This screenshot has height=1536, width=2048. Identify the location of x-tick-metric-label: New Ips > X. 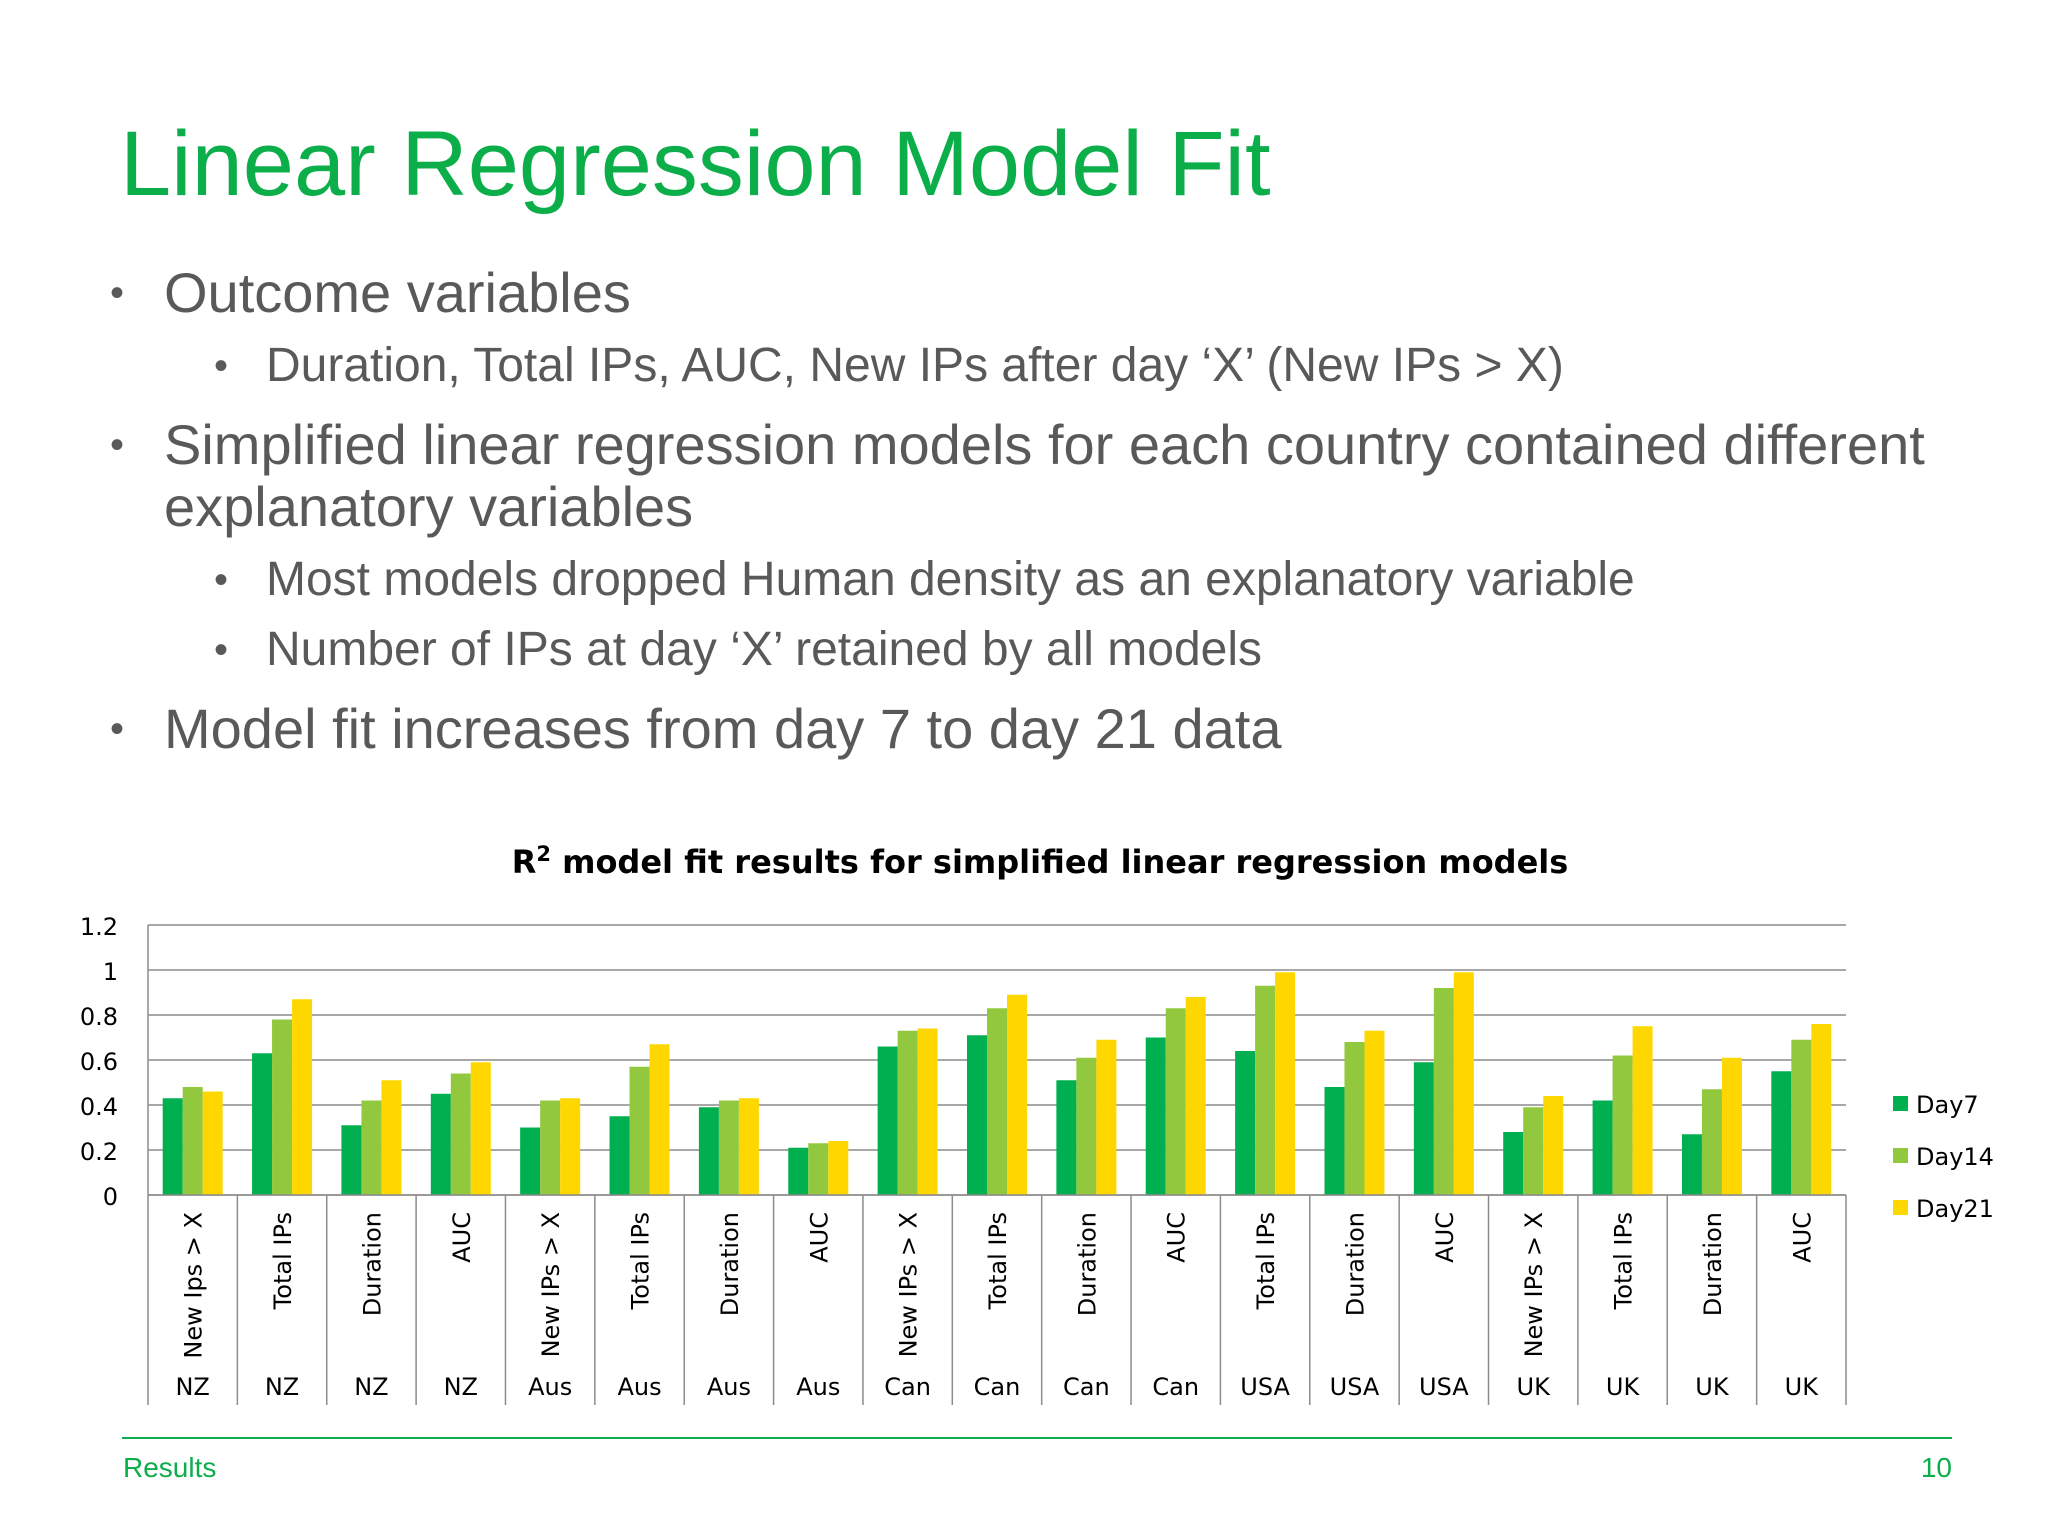
(194, 1285).